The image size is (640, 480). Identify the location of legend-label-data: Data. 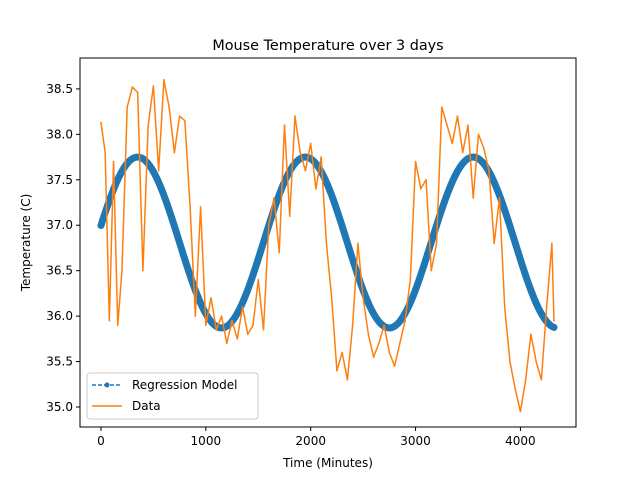
(146, 406).